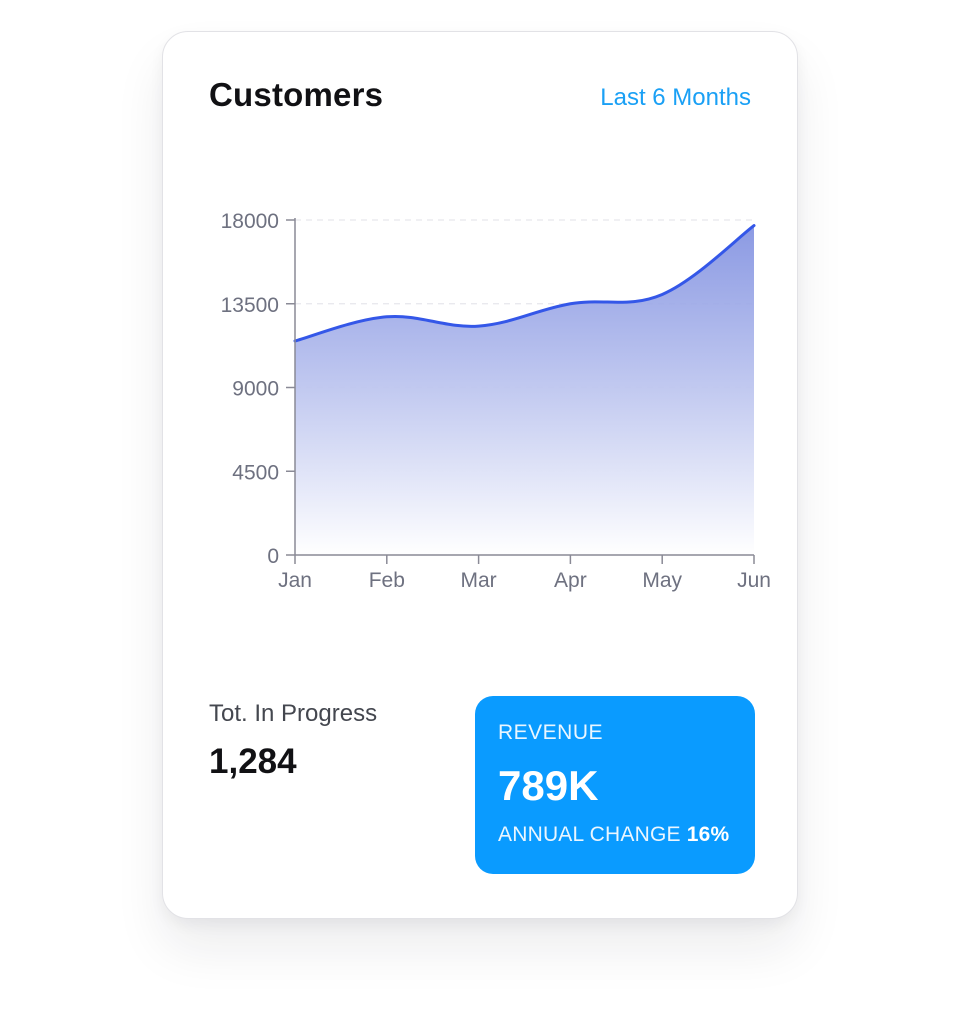 This screenshot has width=960, height=1024. What do you see at coordinates (296, 94) in the screenshot?
I see `card-title: Customers` at bounding box center [296, 94].